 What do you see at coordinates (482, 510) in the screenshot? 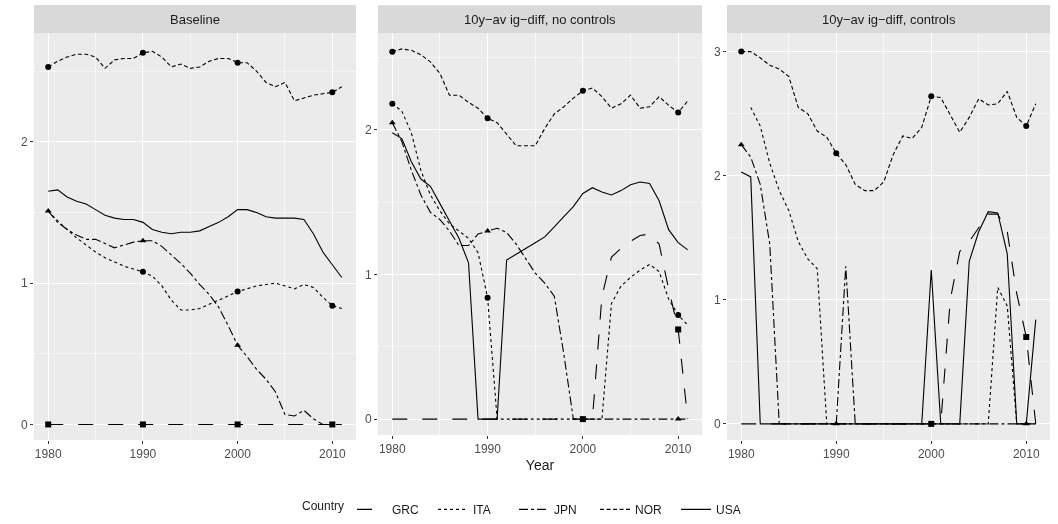
I see `legend-label: ITA` at bounding box center [482, 510].